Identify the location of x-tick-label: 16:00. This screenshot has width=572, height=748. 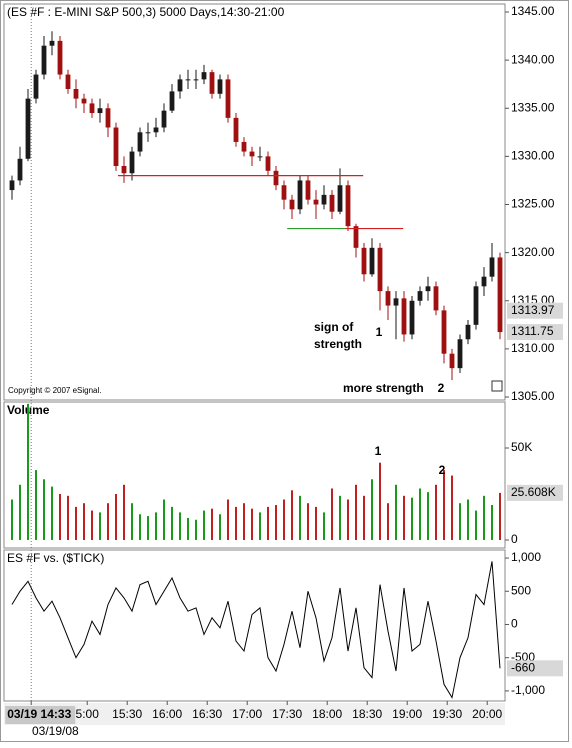
(167, 714).